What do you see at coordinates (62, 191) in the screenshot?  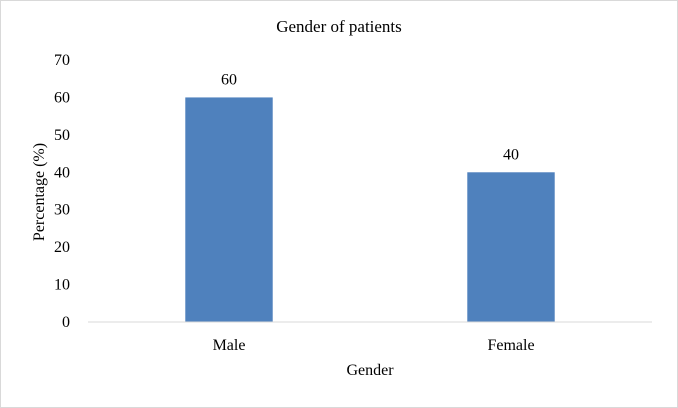 I see `y-axis-ticks: 0 10 20 30 40 50 60 70` at bounding box center [62, 191].